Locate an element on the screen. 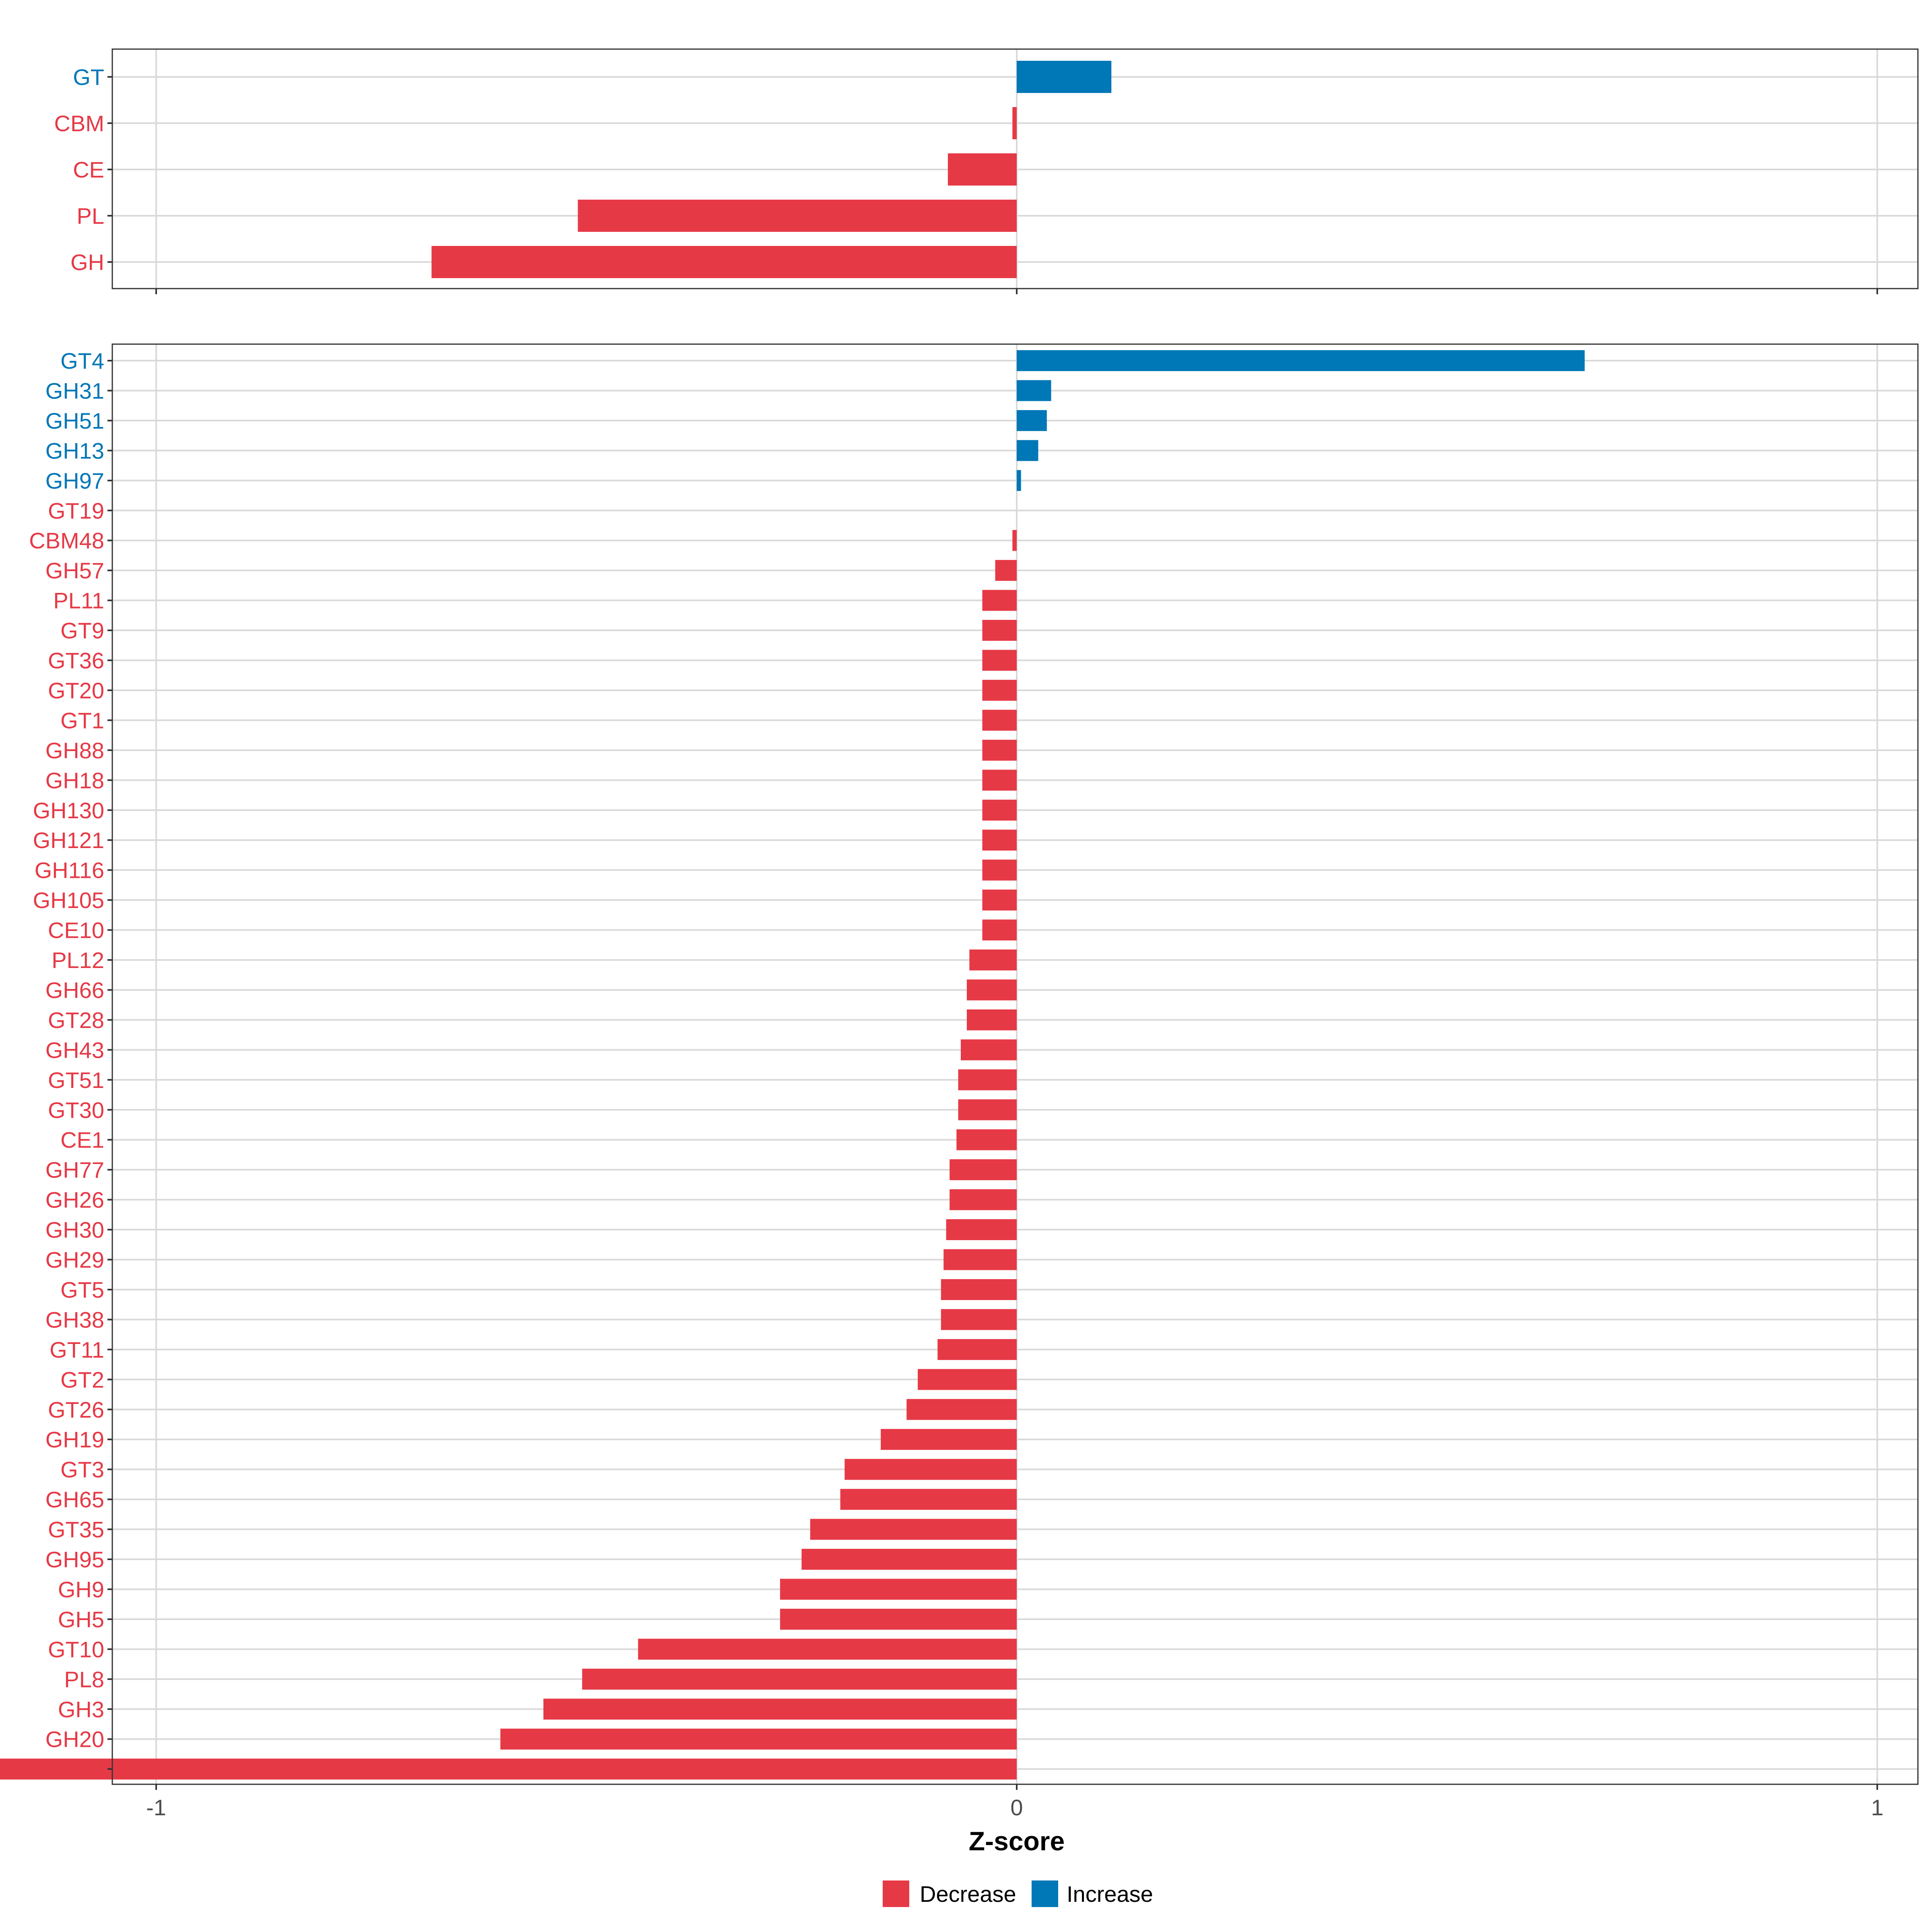 The width and height of the screenshot is (1932, 1932). bar-gt36 is located at coordinates (999, 660).